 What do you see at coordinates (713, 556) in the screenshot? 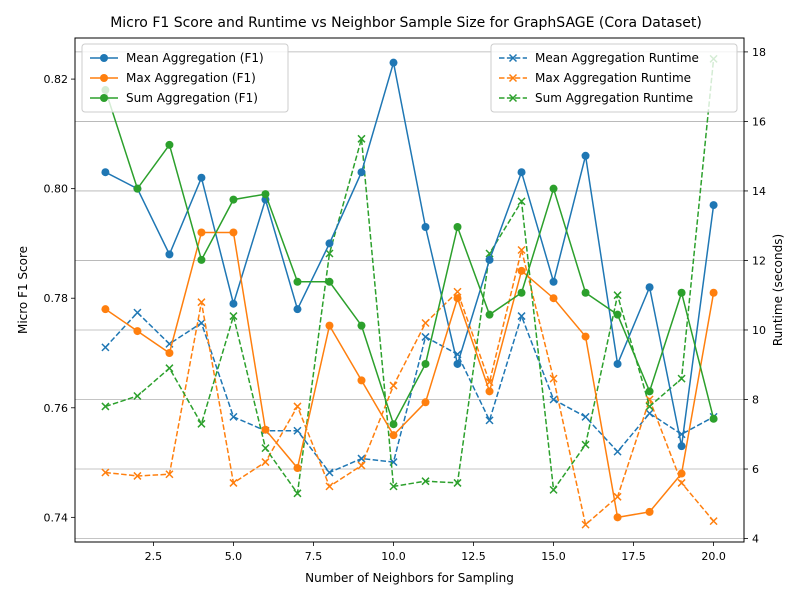
I see `x-tick-label: 20.0` at bounding box center [713, 556].